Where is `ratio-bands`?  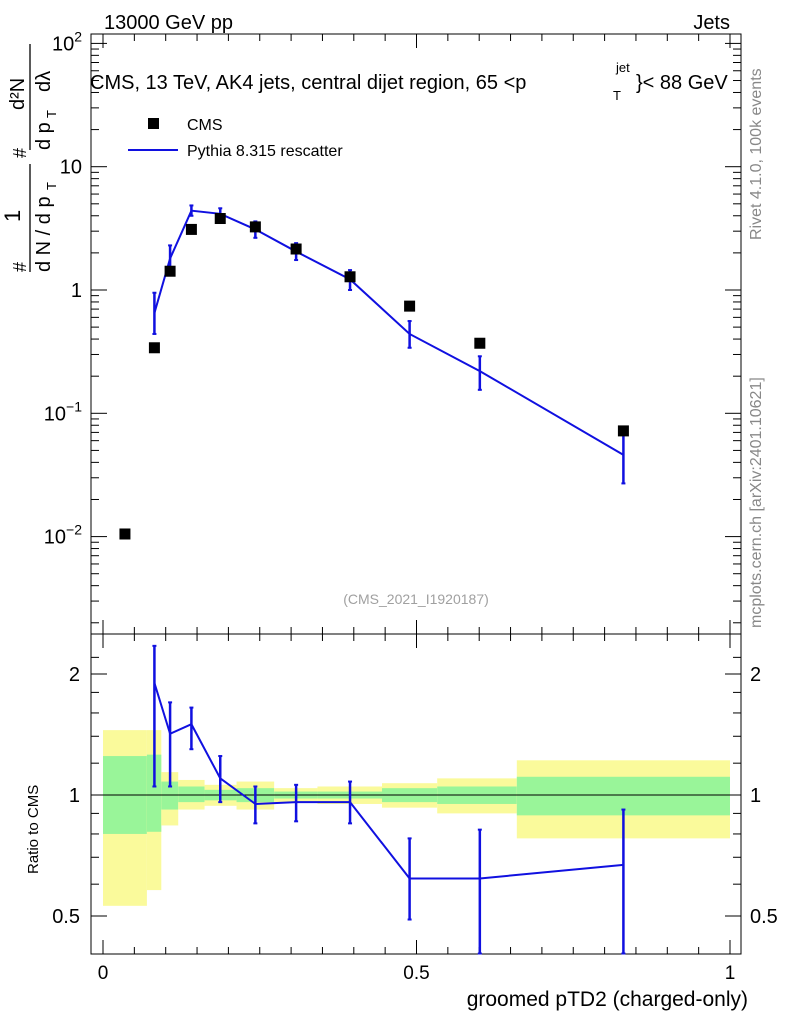
ratio-bands is located at coordinates (416, 818).